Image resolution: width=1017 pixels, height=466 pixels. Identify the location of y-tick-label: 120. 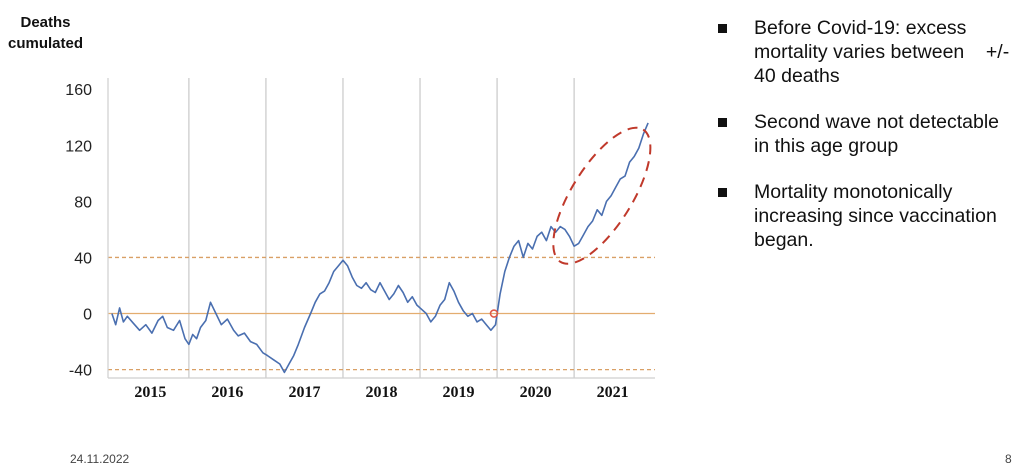
(78, 146).